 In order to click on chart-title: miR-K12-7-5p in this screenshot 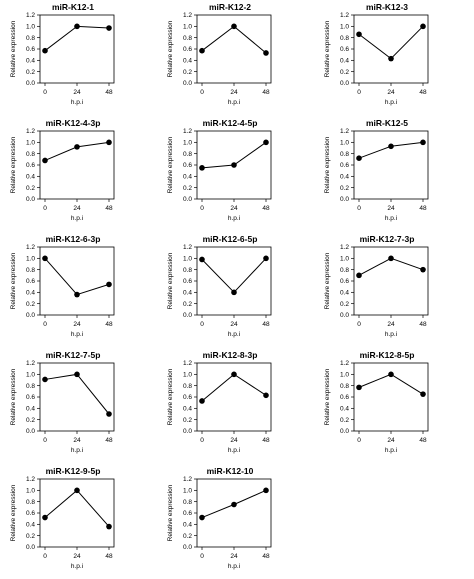, I will do `click(73, 355)`.